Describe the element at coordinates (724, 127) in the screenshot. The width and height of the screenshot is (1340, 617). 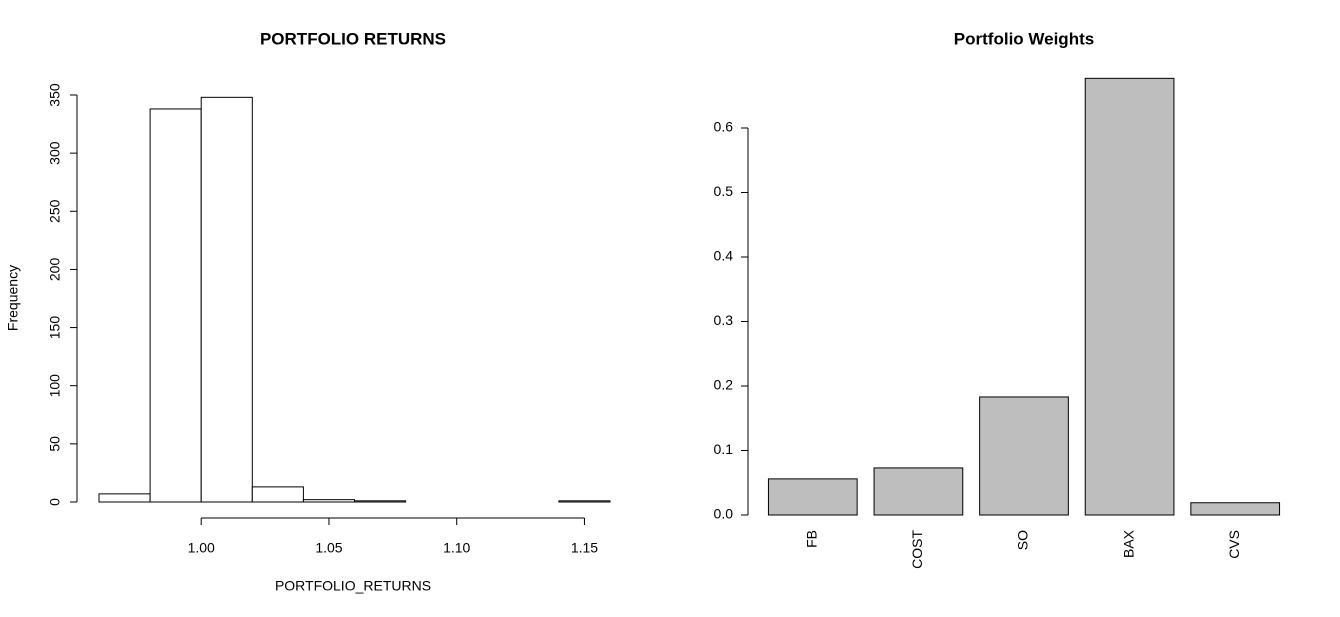
I see `y-tick-label: 0.6` at that location.